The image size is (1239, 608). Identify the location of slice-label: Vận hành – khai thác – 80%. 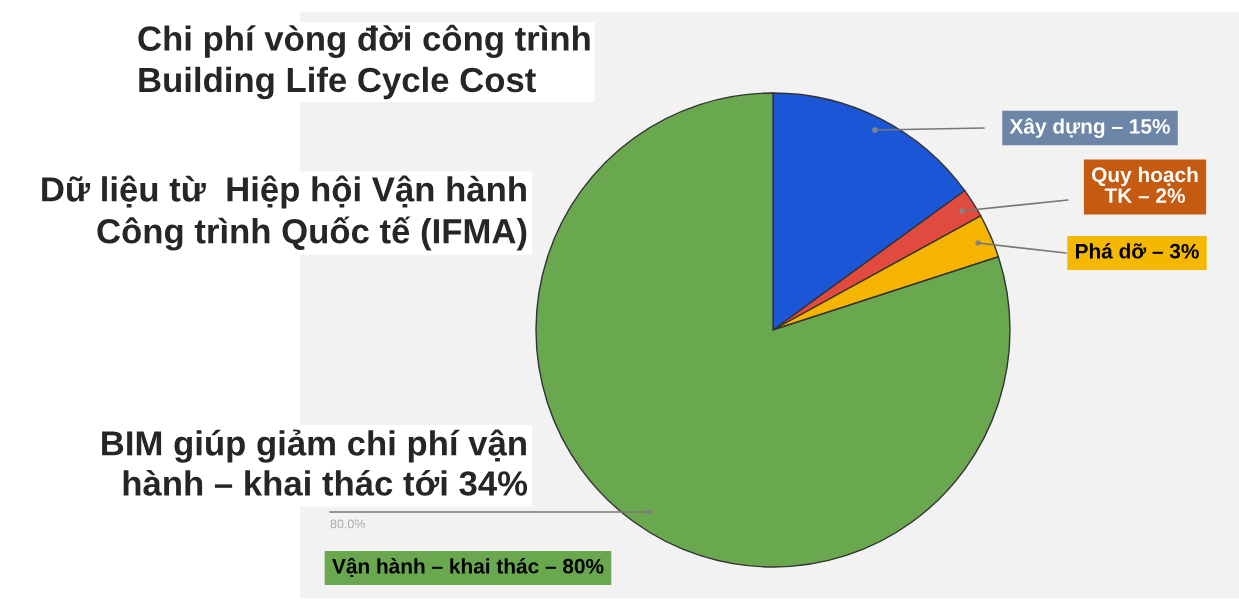
(468, 567).